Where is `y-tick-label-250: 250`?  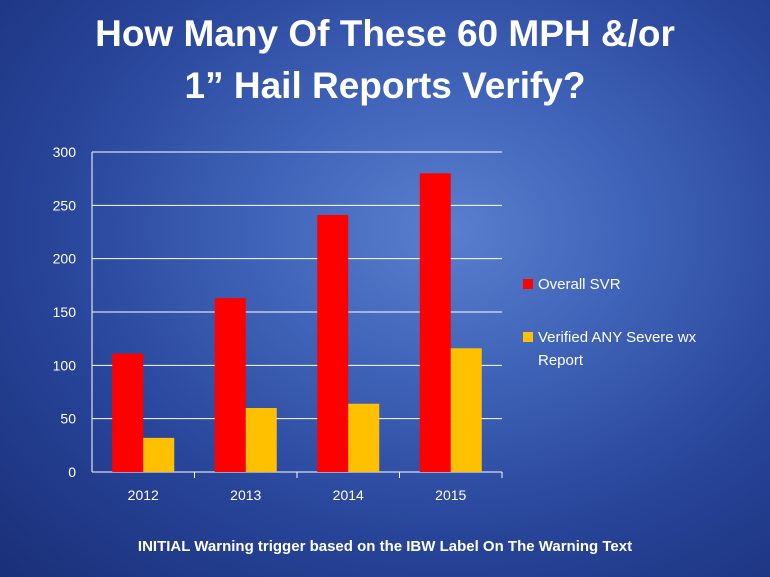 y-tick-label-250: 250 is located at coordinates (65, 205).